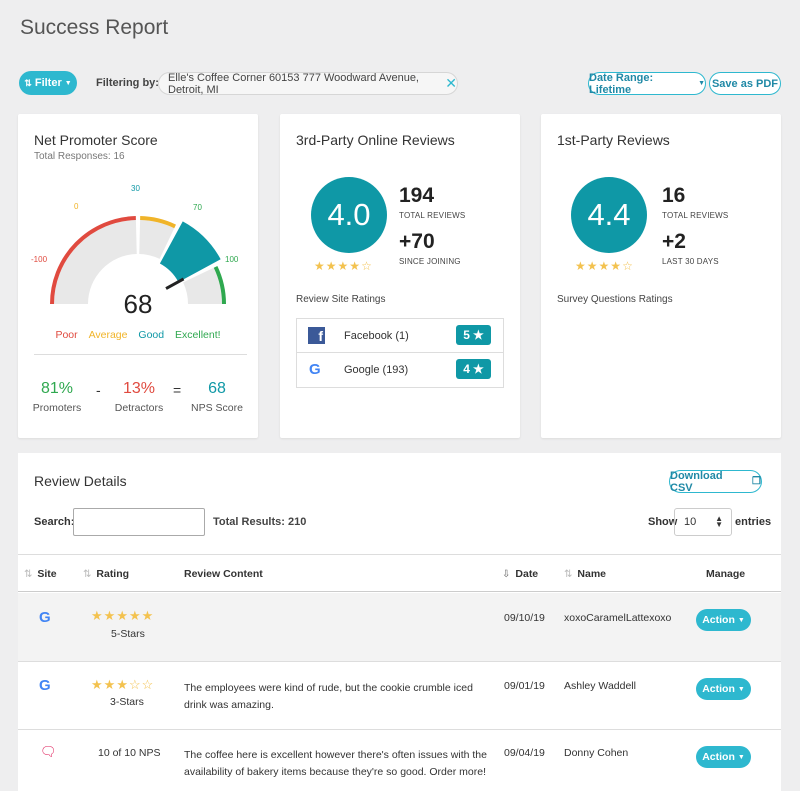  Describe the element at coordinates (139, 408) in the screenshot. I see `detractors-label: Detractors` at that location.